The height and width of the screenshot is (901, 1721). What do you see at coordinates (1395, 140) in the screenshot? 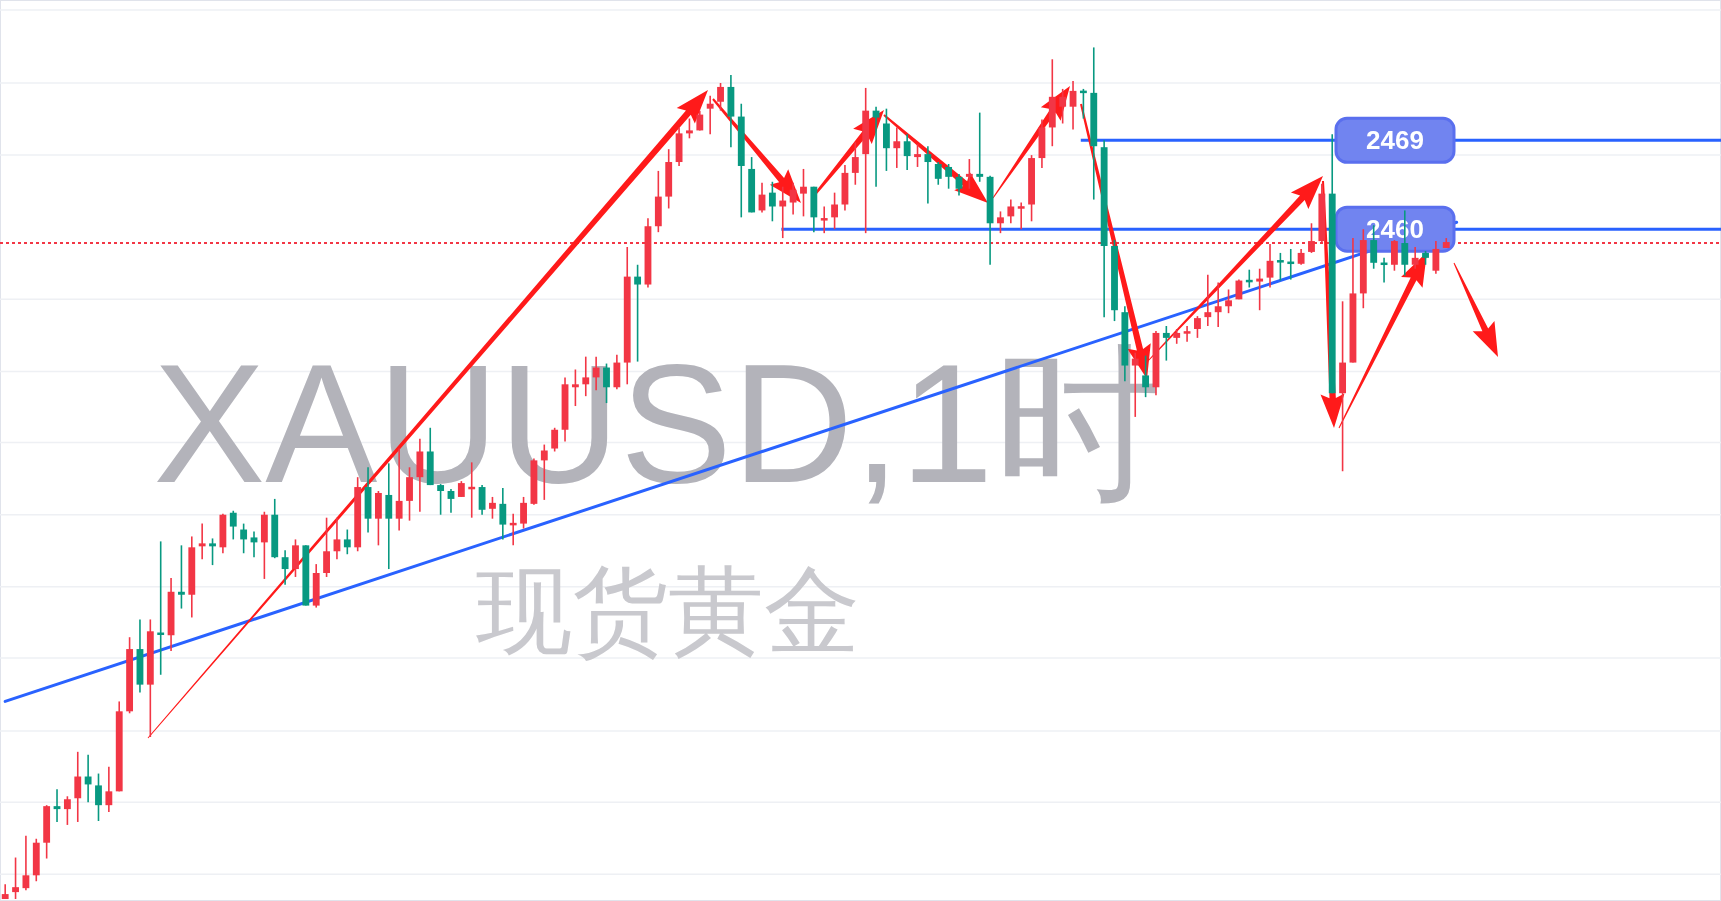
I see `y-tick-label: 2469` at bounding box center [1395, 140].